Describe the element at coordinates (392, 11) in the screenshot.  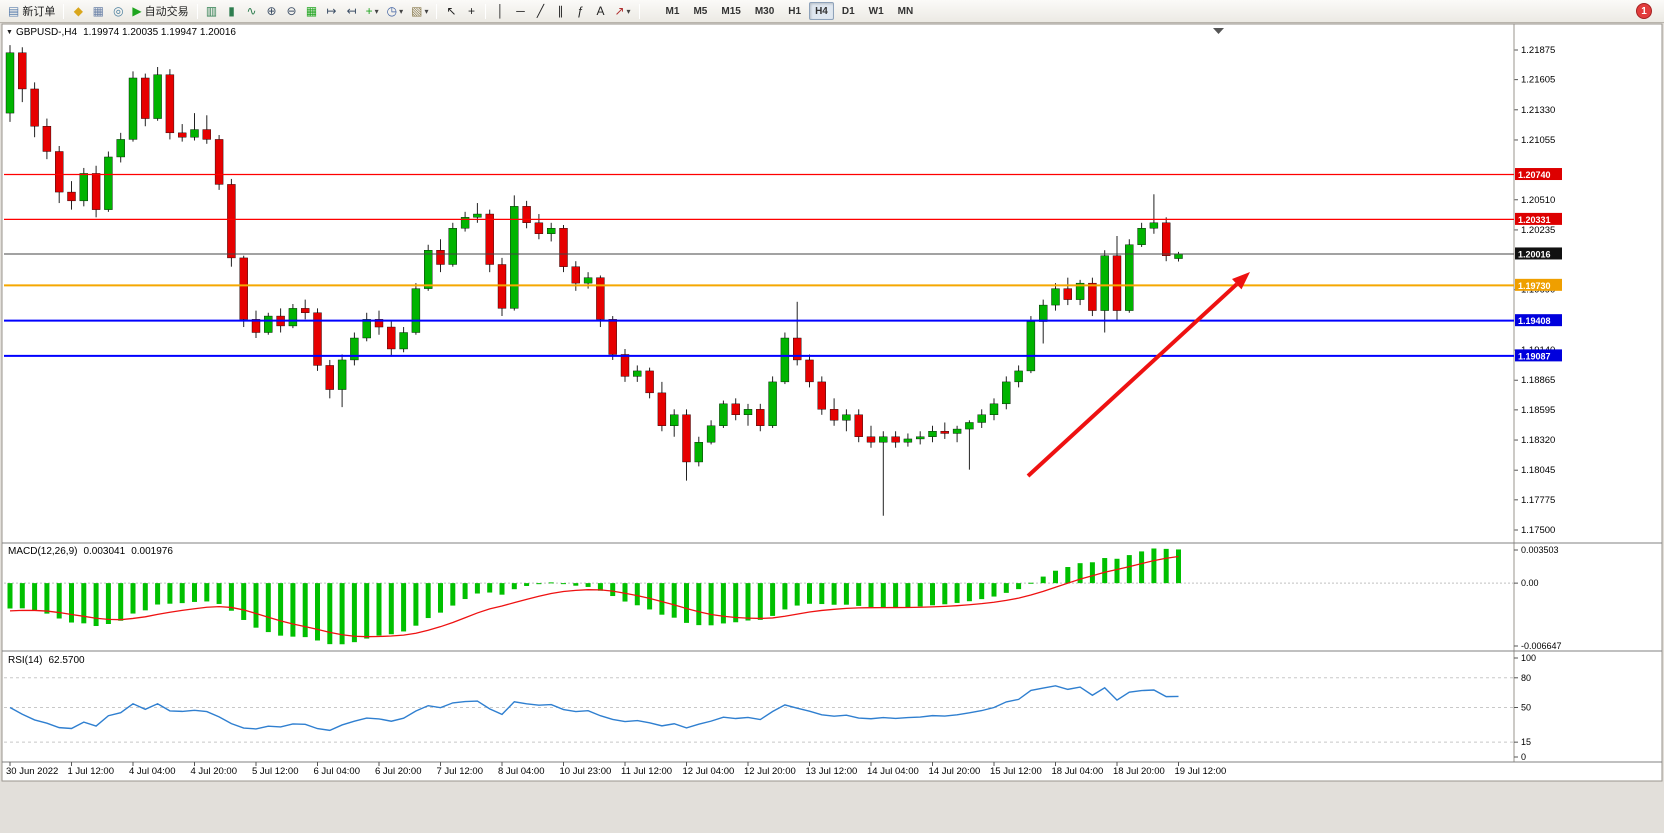
I see `periods-icon-glyph: ◷` at that location.